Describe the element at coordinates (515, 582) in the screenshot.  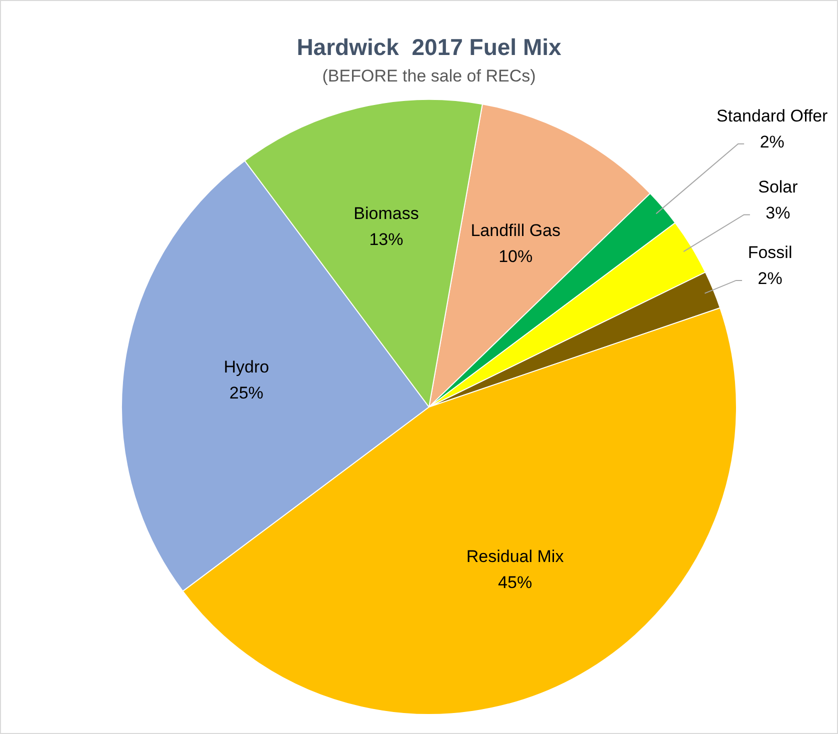
I see `data-label: 45%` at that location.